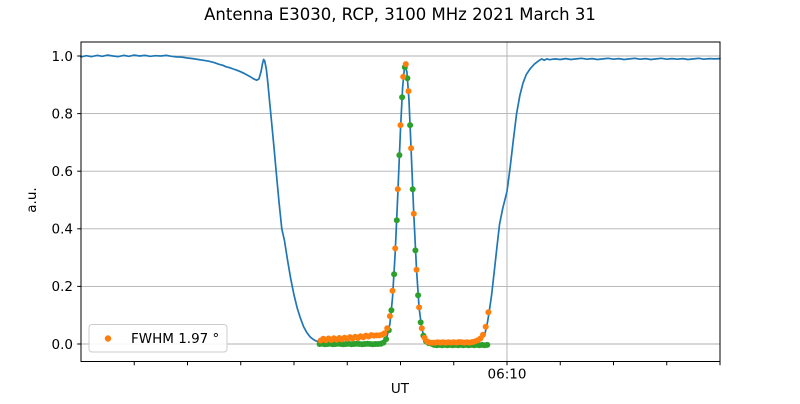 This screenshot has width=800, height=404. What do you see at coordinates (62, 345) in the screenshot?
I see `y-tick-label: 0.0` at bounding box center [62, 345].